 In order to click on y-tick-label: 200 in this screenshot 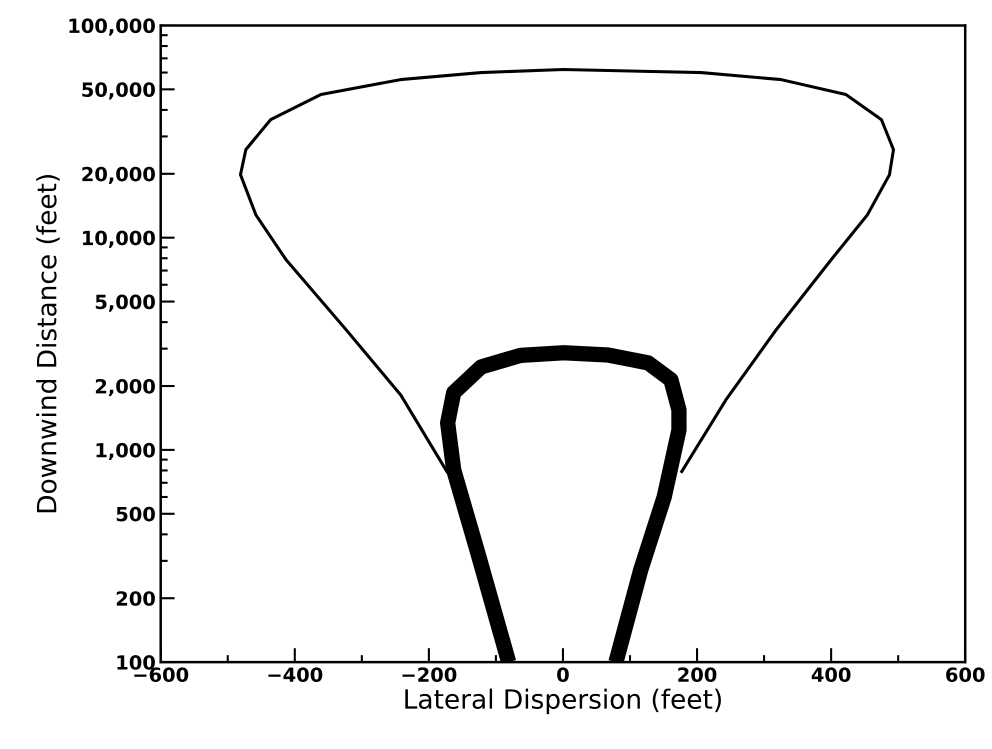, I will do `click(135, 598)`.